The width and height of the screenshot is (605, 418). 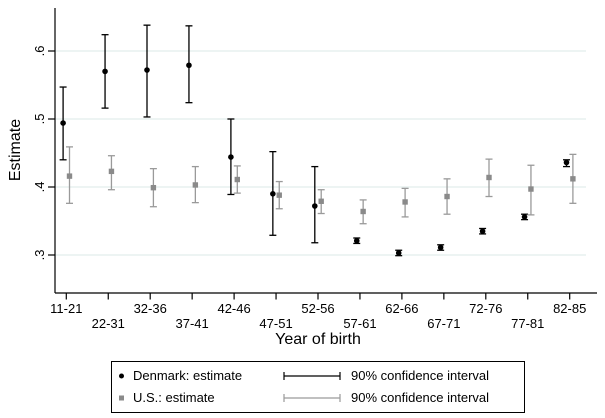 What do you see at coordinates (39, 255) in the screenshot?
I see `y-tick-label: .3` at bounding box center [39, 255].